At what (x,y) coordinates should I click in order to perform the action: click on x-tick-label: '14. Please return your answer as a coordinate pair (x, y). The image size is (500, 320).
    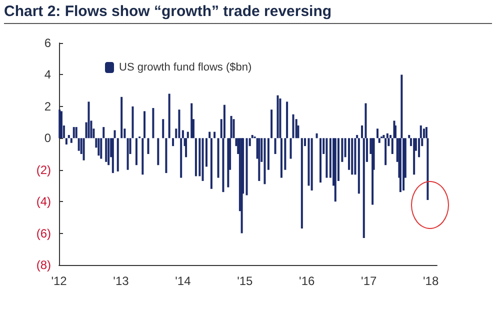
    Looking at the image, I should click on (183, 281).